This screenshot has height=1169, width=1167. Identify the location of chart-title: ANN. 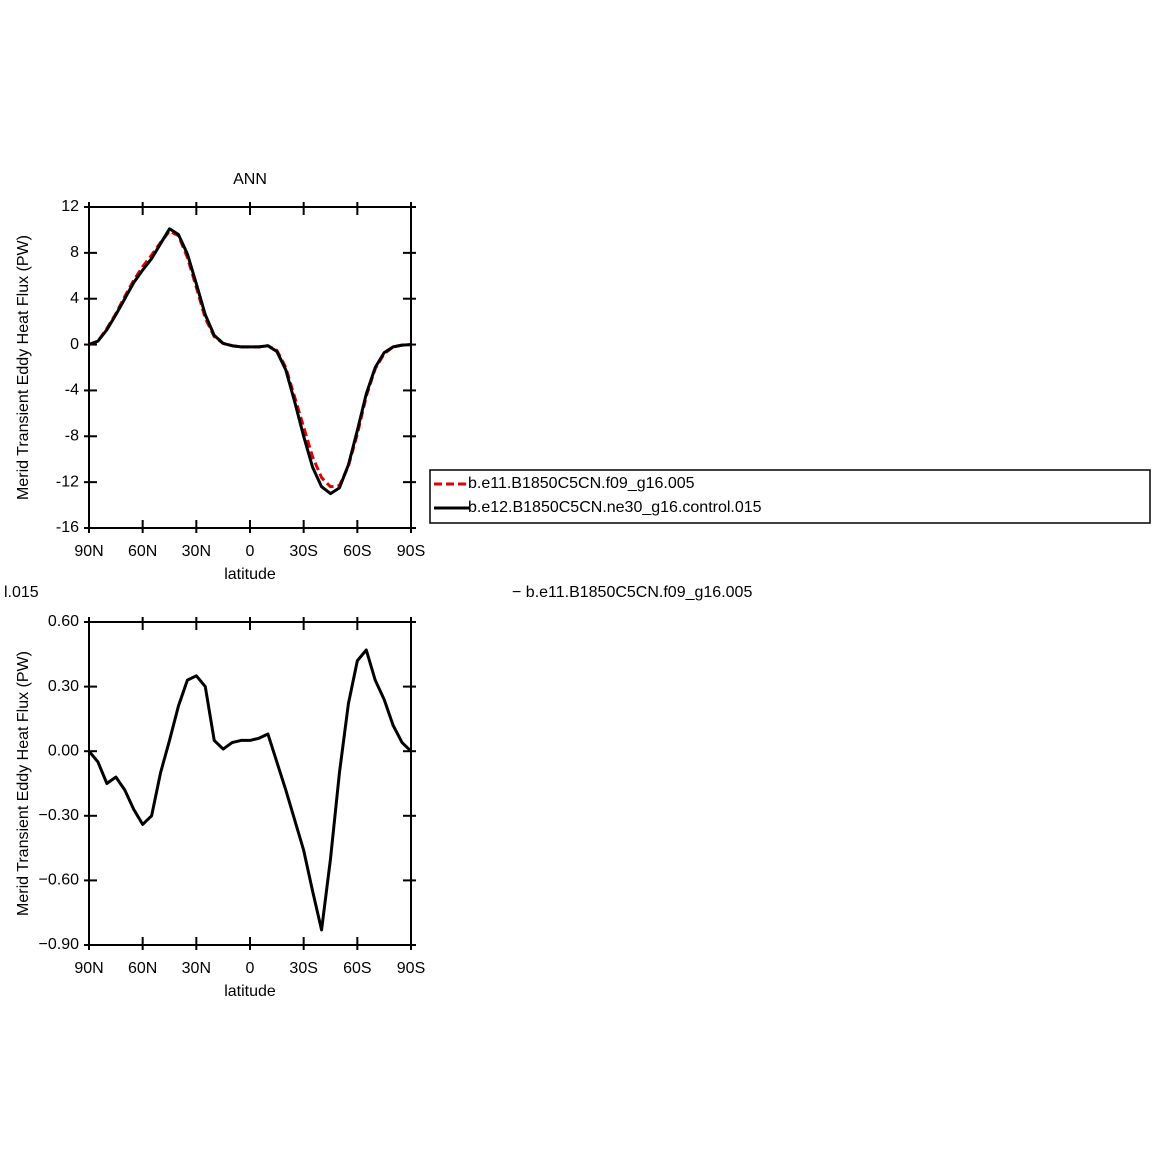
(250, 179).